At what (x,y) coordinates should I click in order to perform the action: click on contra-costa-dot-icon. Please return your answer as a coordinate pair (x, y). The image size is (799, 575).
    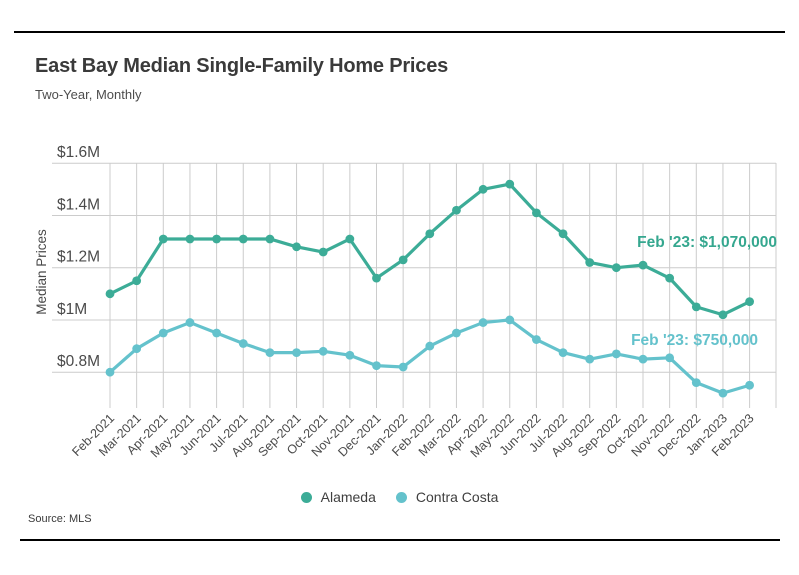
    Looking at the image, I should click on (401, 497).